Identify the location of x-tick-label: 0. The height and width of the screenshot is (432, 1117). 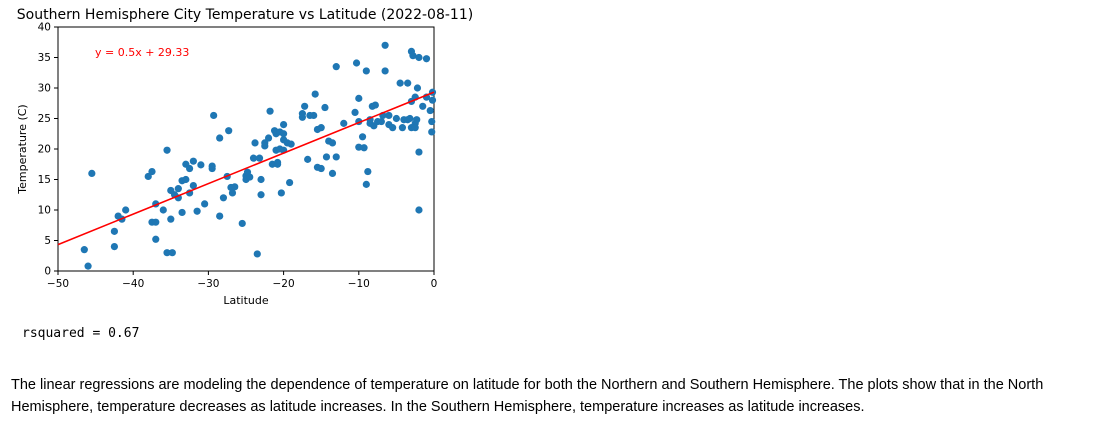
(434, 284).